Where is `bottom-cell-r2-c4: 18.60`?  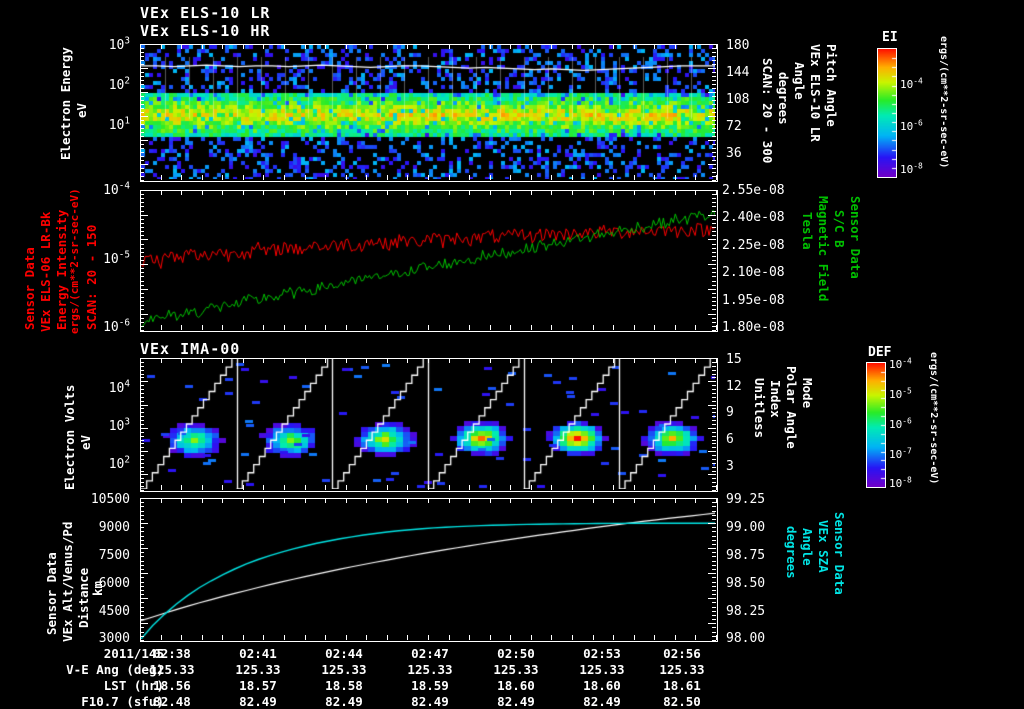 bottom-cell-r2-c4: 18.60 is located at coordinates (516, 685).